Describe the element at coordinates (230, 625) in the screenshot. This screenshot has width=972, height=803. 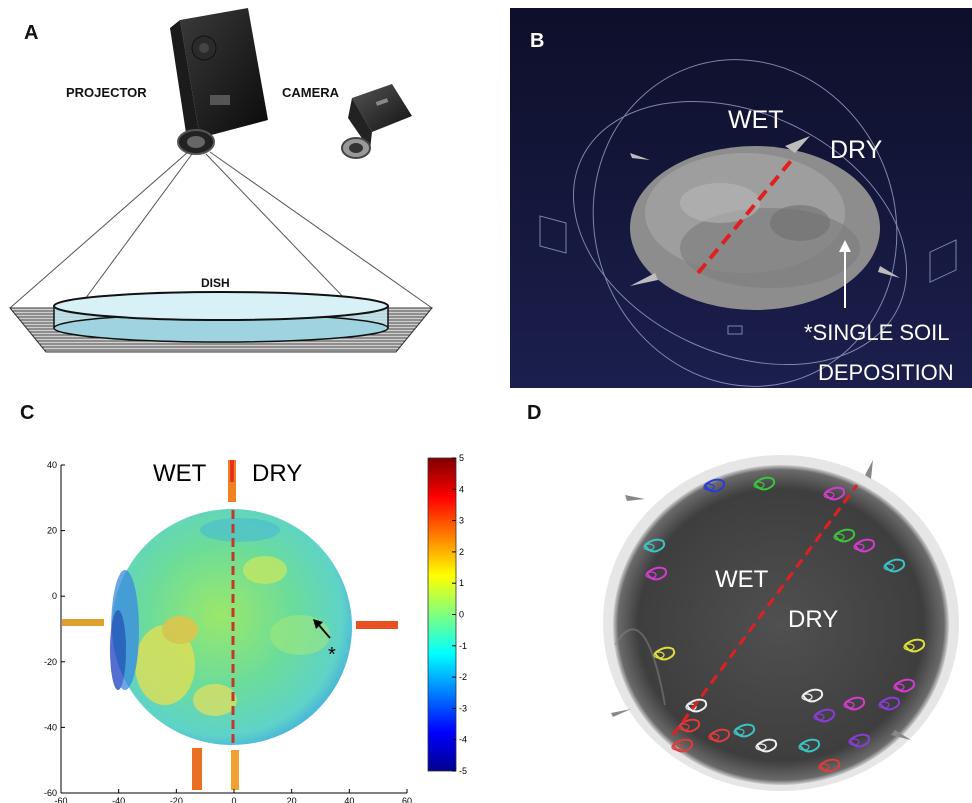
I see `heat-pins` at that location.